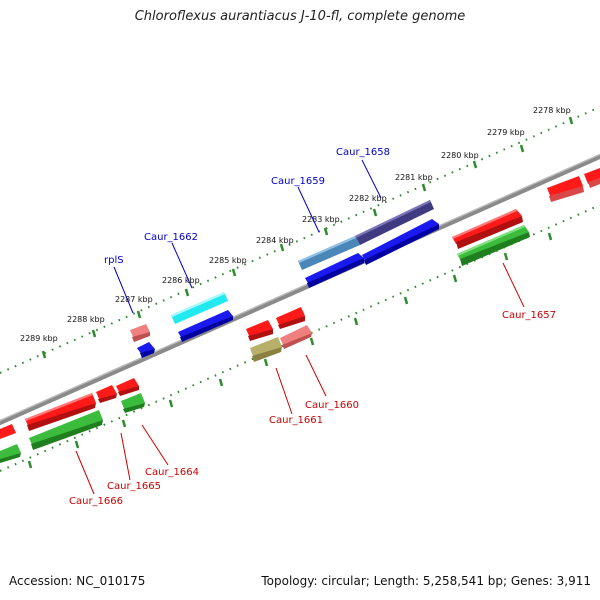  What do you see at coordinates (172, 472) in the screenshot?
I see `gene-label-caur-1664: Caur_1664` at bounding box center [172, 472].